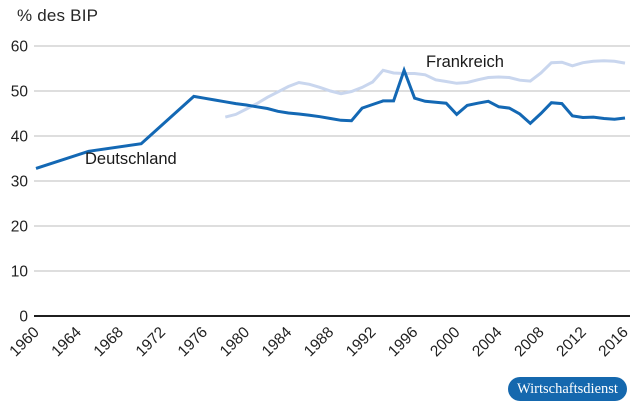 Image resolution: width=630 pixels, height=408 pixels. I want to click on x-tick-label-1980: 1980, so click(235, 342).